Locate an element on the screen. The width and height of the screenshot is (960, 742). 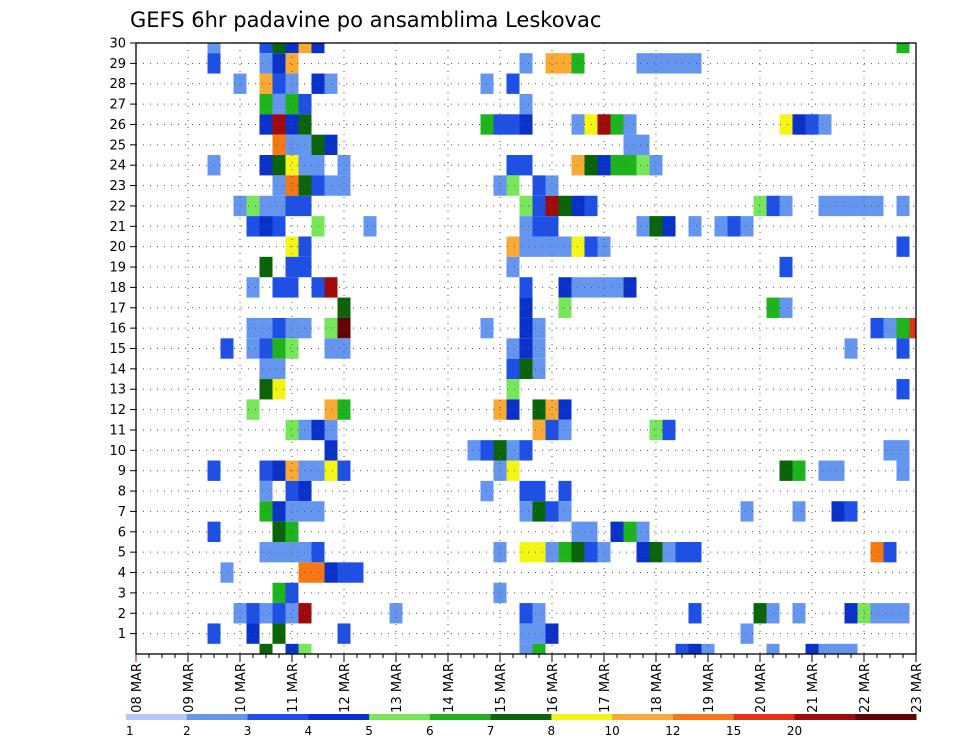
colorbar-label: 15 is located at coordinates (733, 731).